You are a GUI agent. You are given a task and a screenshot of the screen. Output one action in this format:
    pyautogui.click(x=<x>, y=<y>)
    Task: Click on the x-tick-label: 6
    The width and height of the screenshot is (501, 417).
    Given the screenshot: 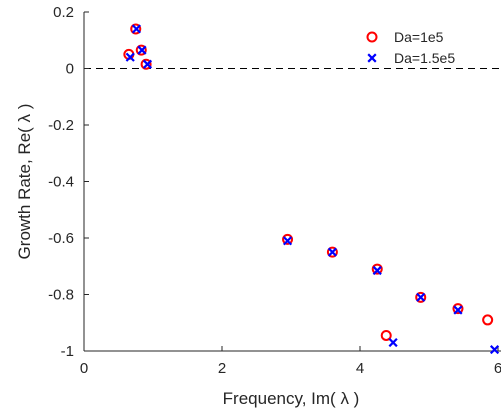 What is the action you would take?
    pyautogui.click(x=497, y=368)
    